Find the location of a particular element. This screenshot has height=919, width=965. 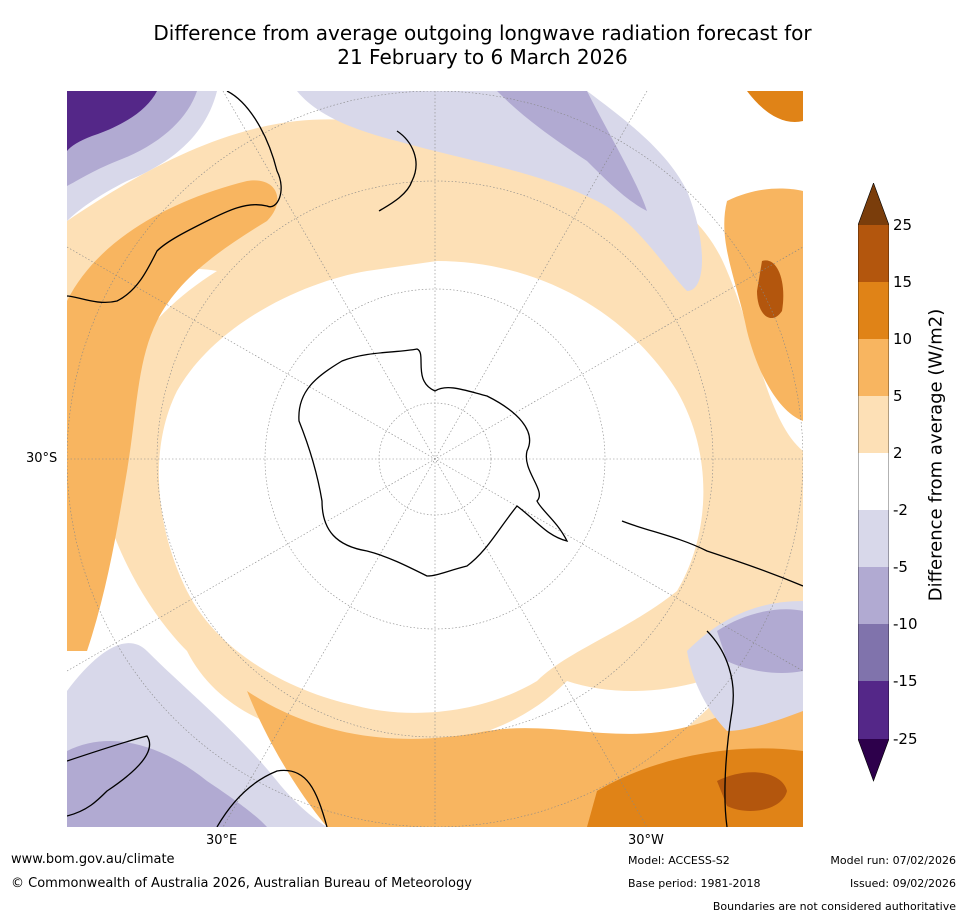

colorbar-tick: 10 is located at coordinates (903, 339).